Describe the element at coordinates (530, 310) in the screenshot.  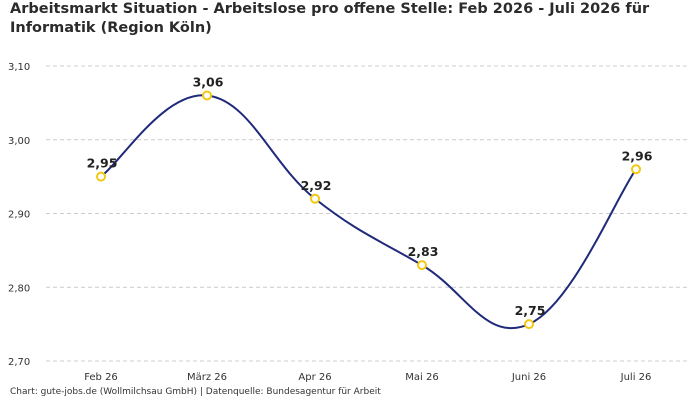
I see `data-label: 2,75` at that location.